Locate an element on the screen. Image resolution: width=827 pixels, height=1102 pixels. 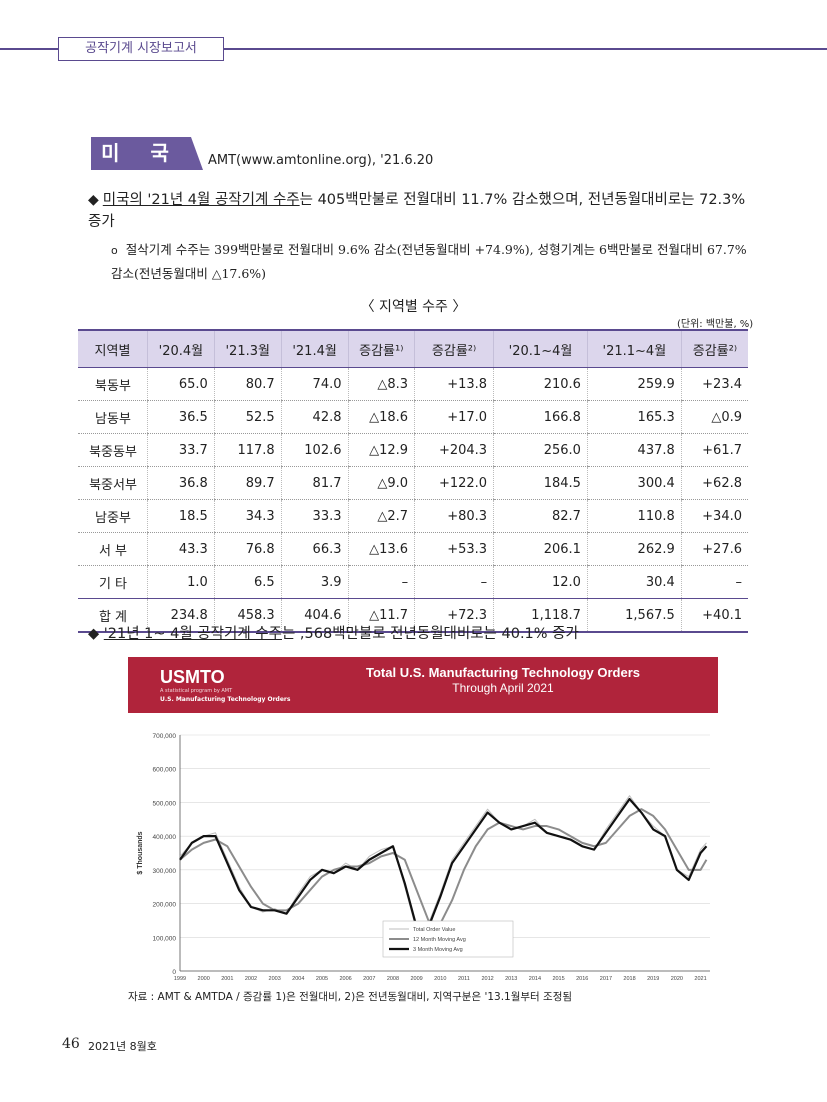
value-cell: 42.8 is located at coordinates (314, 417).